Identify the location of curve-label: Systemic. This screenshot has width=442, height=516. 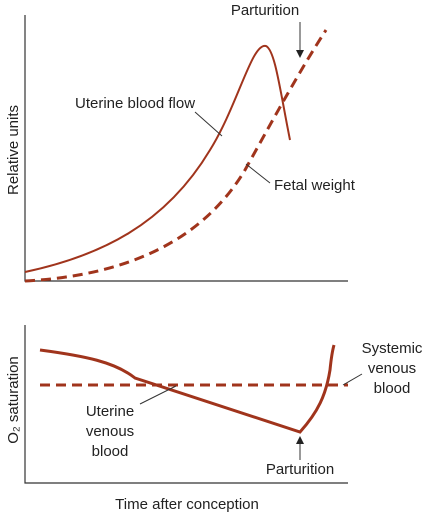
(392, 348).